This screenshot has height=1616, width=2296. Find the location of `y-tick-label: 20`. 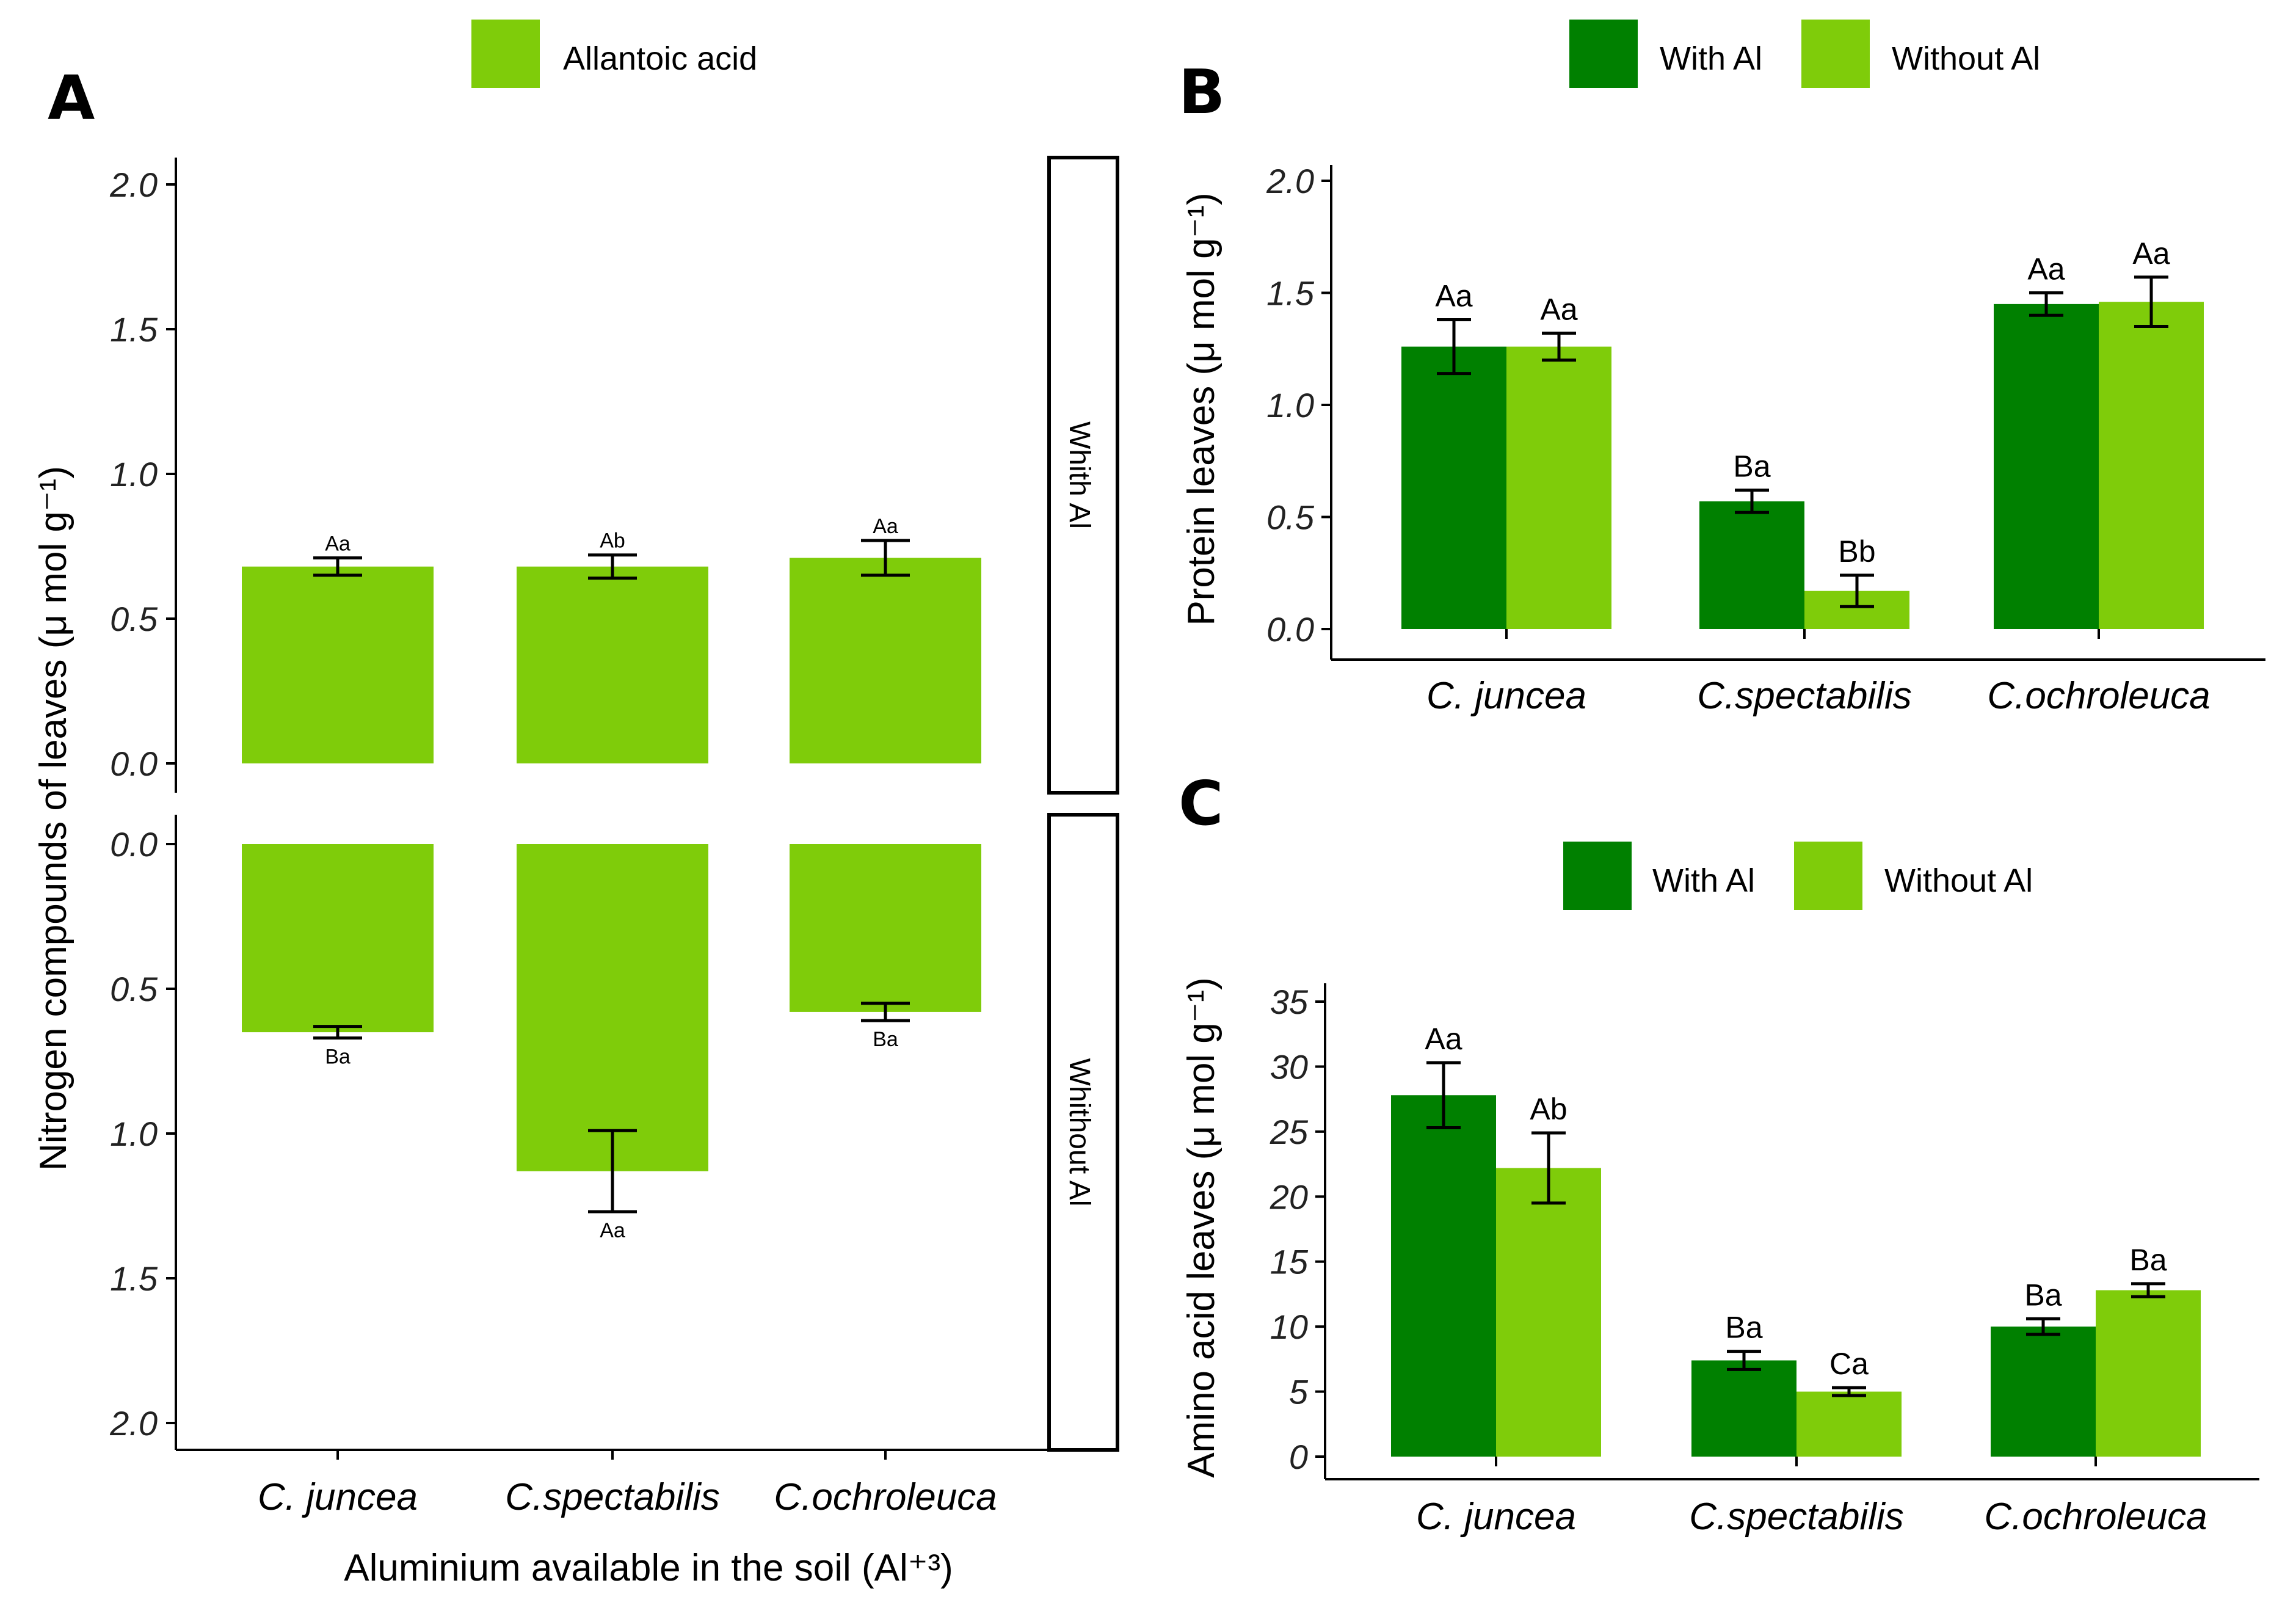

y-tick-label: 20 is located at coordinates (1289, 1196).